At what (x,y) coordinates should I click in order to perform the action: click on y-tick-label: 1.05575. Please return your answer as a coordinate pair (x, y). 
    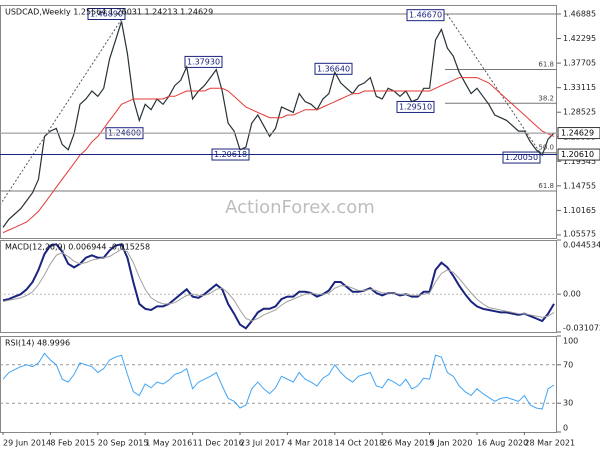
    Looking at the image, I should click on (579, 234).